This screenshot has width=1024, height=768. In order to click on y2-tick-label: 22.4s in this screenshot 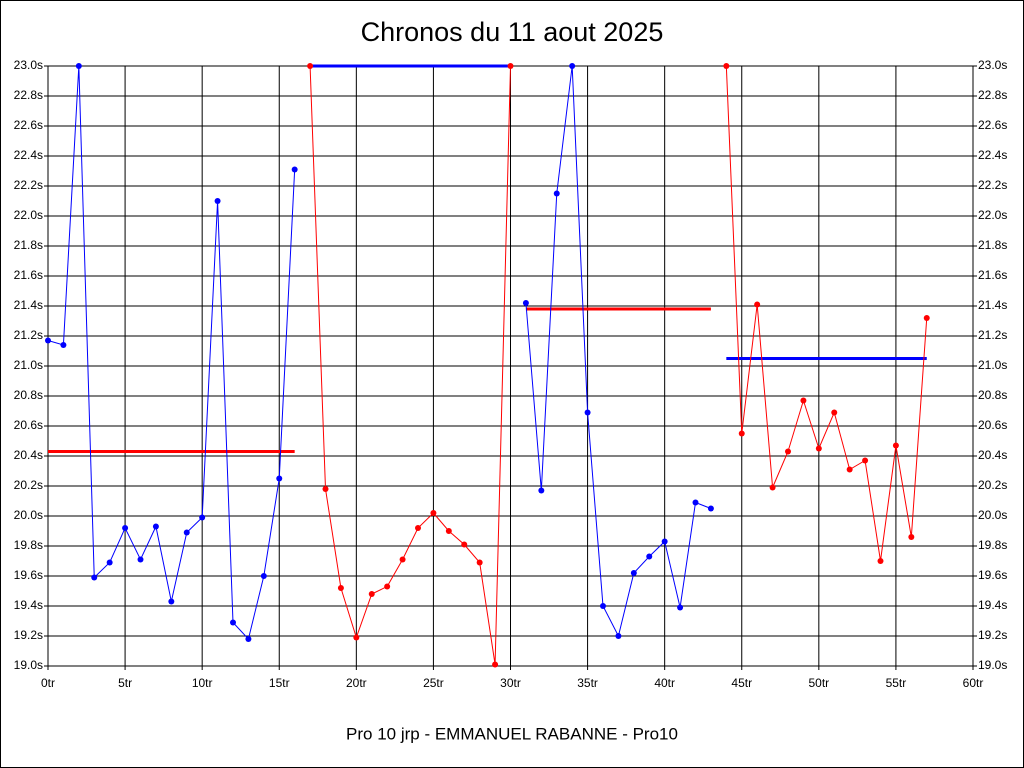, I will do `click(992, 155)`.